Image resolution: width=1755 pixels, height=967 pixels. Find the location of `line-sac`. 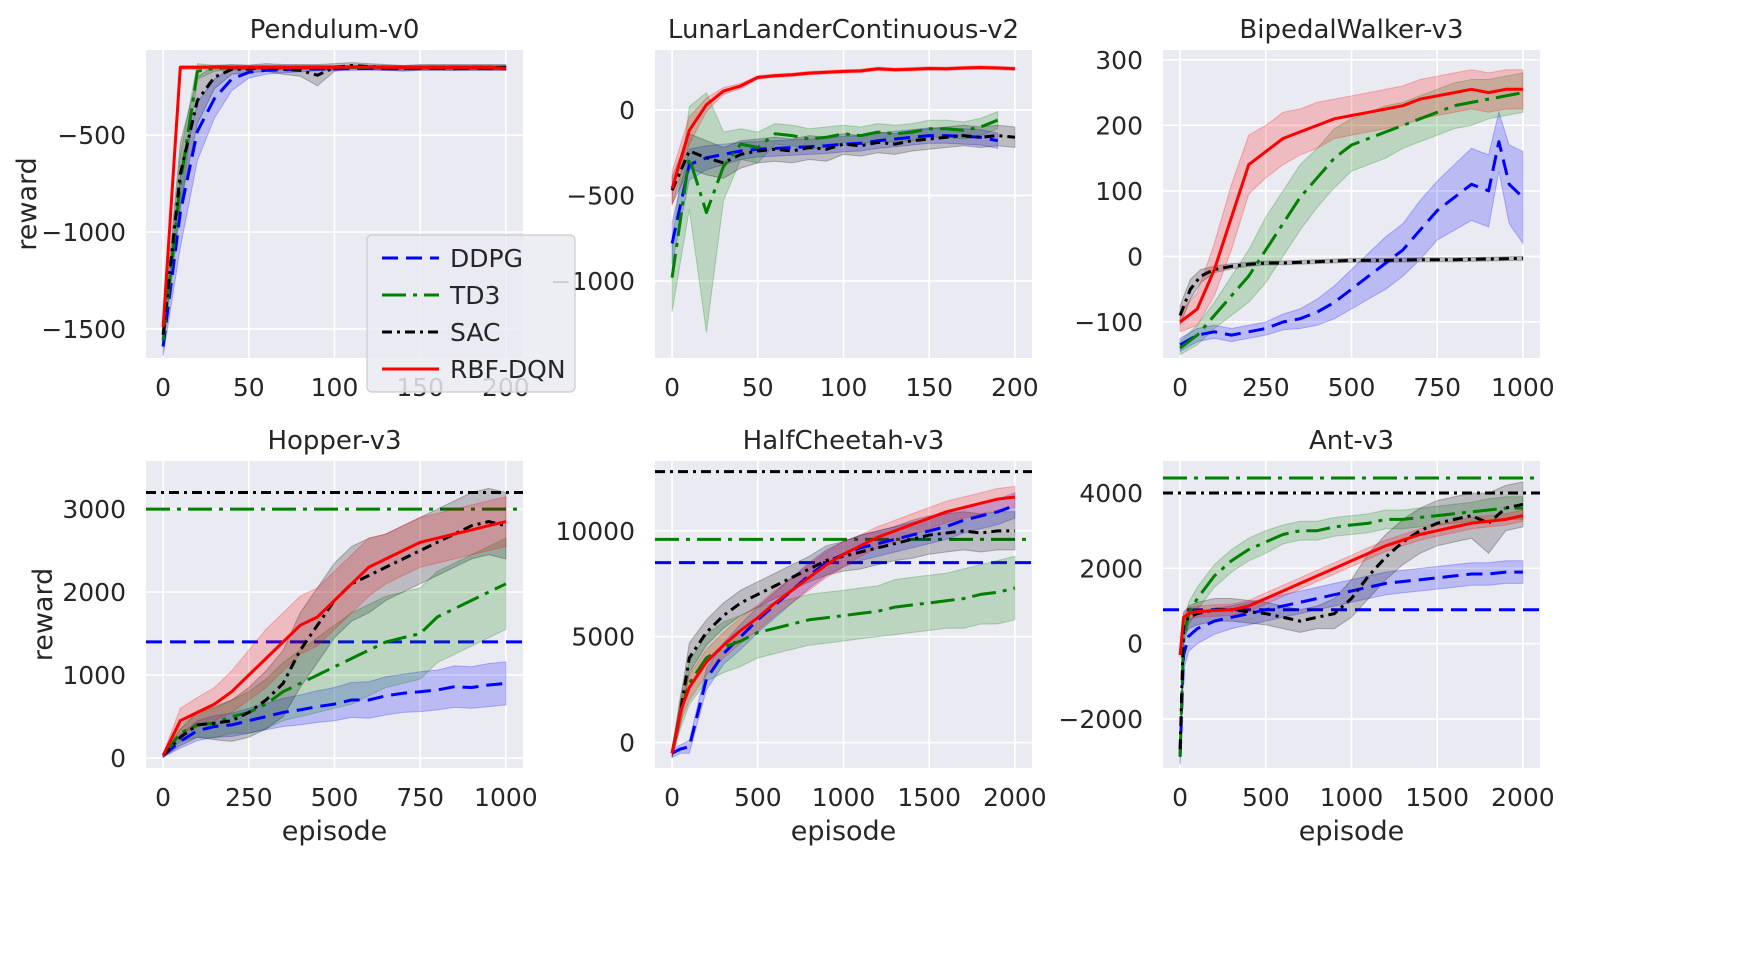

line-sac is located at coordinates (1350, 286).